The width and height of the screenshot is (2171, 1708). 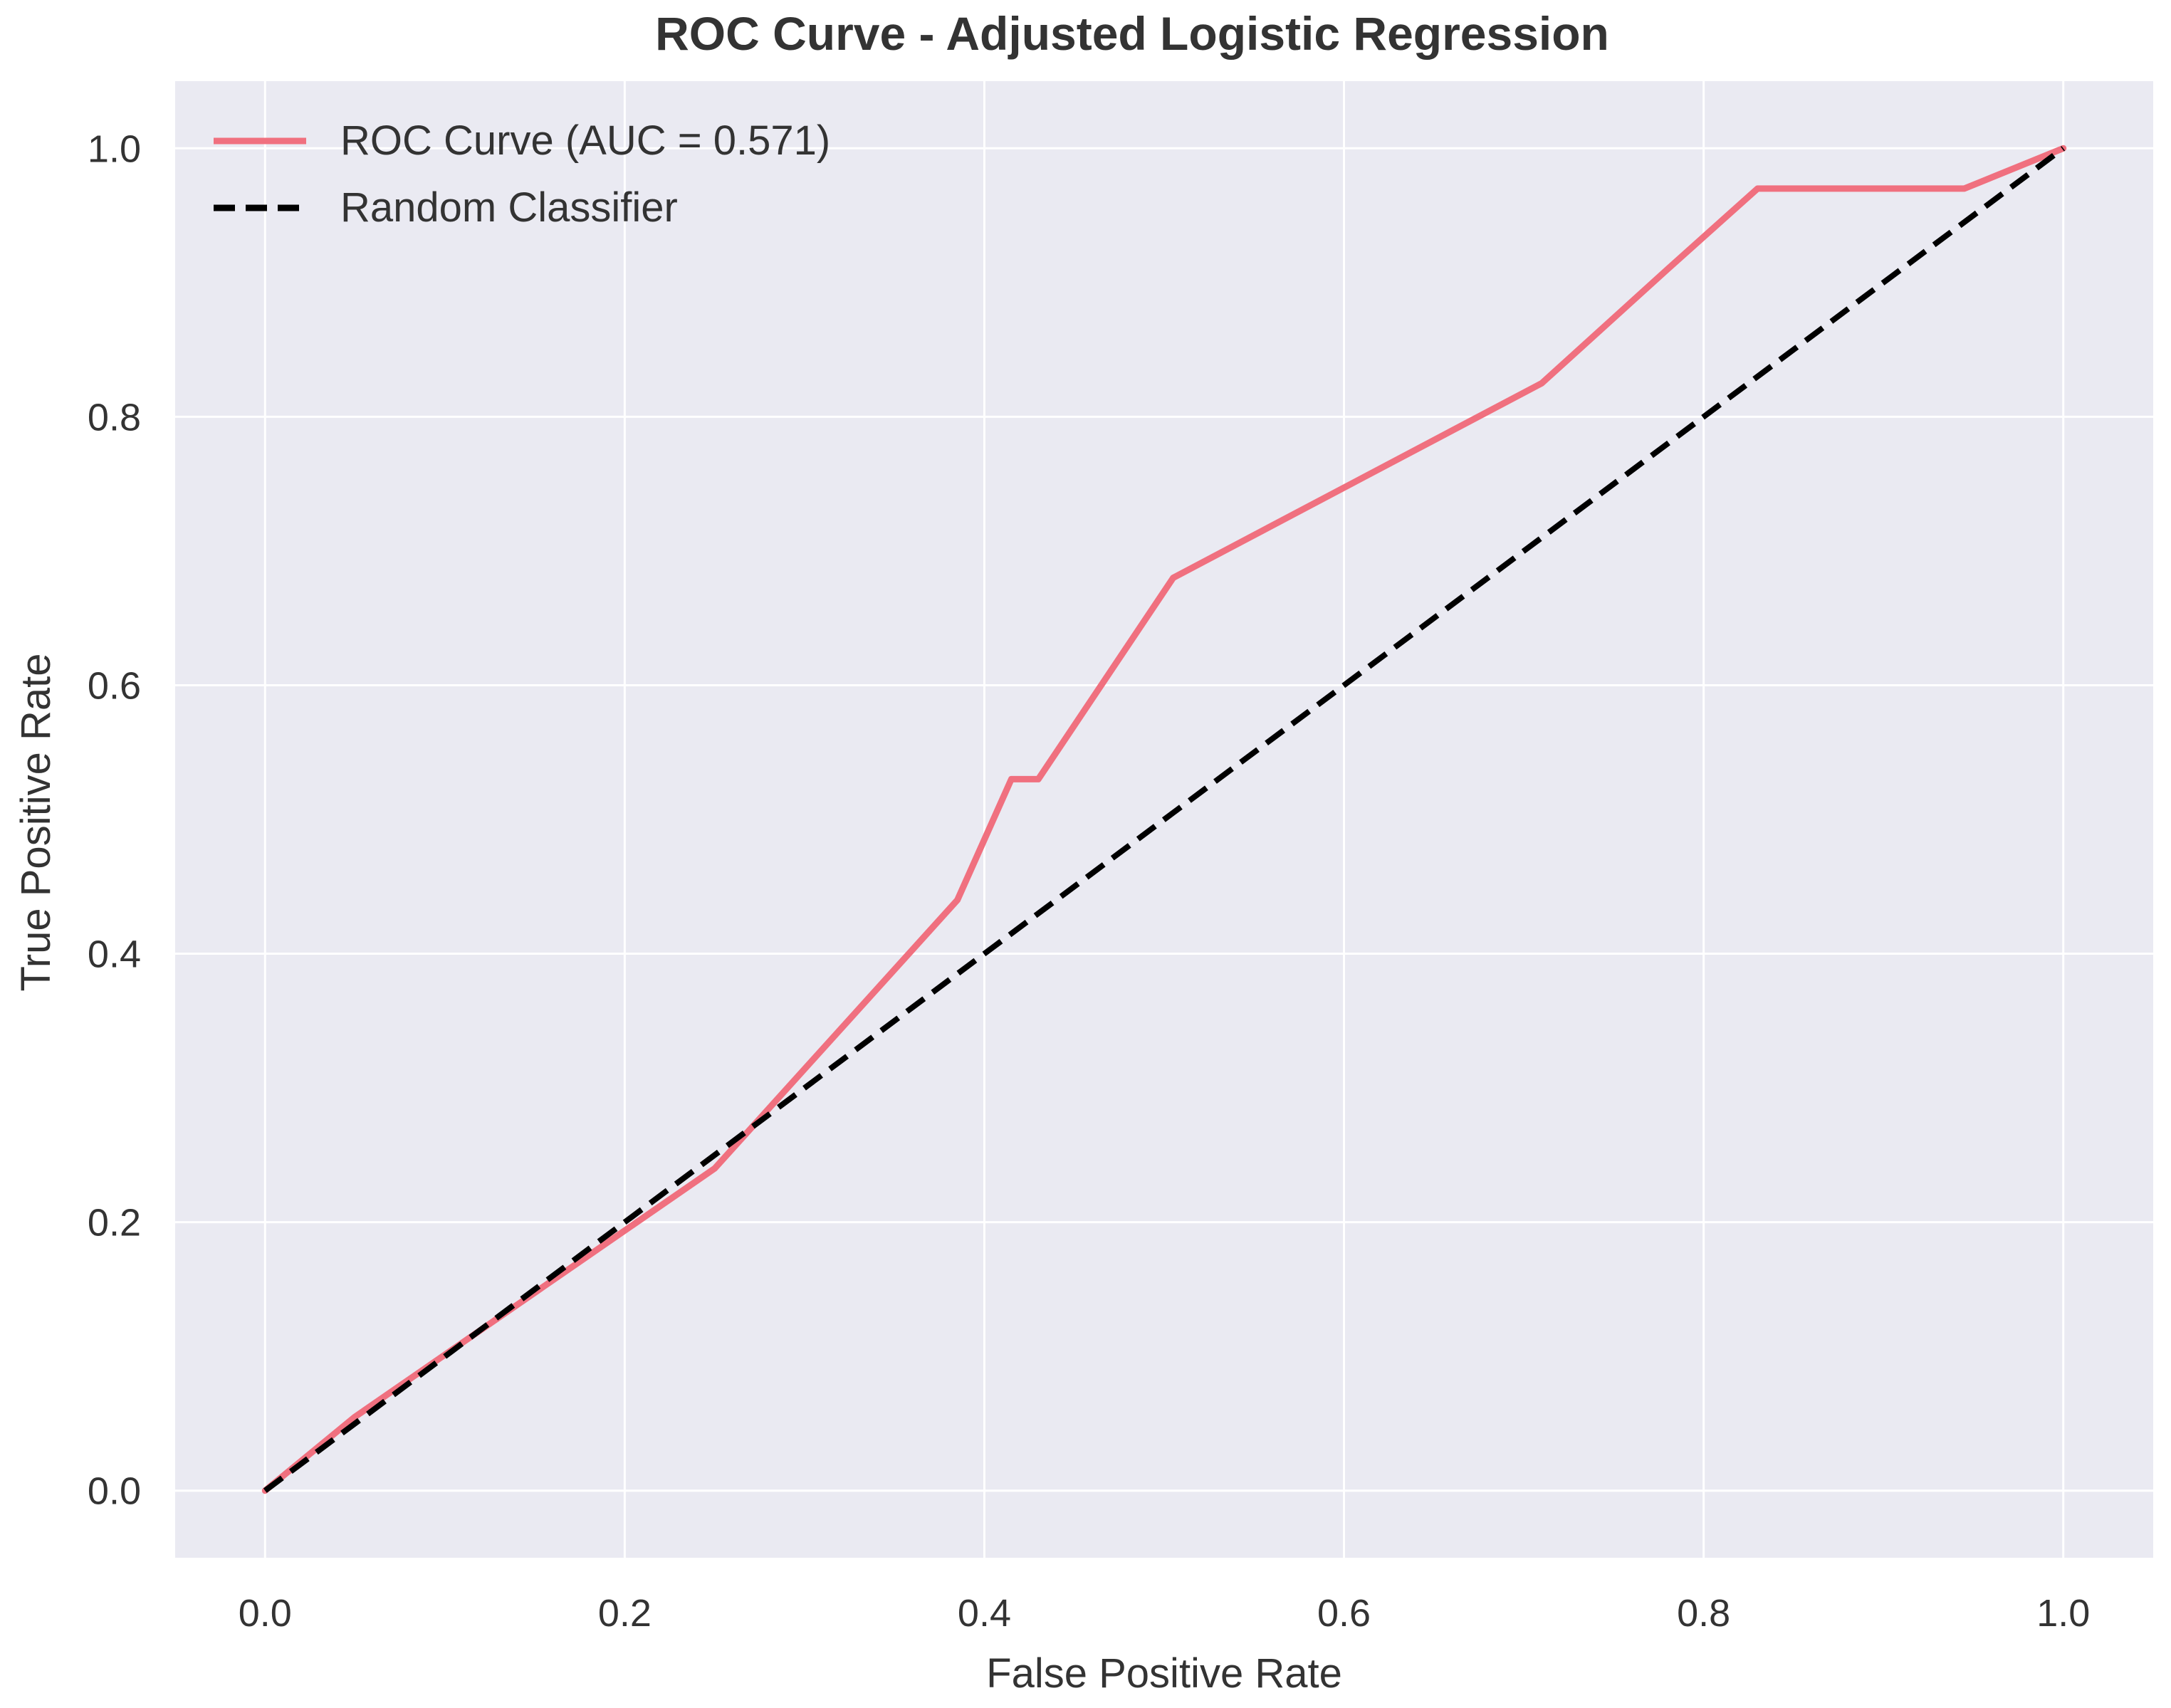 What do you see at coordinates (1164, 1673) in the screenshot?
I see `x-axis-label: False Positive Rate` at bounding box center [1164, 1673].